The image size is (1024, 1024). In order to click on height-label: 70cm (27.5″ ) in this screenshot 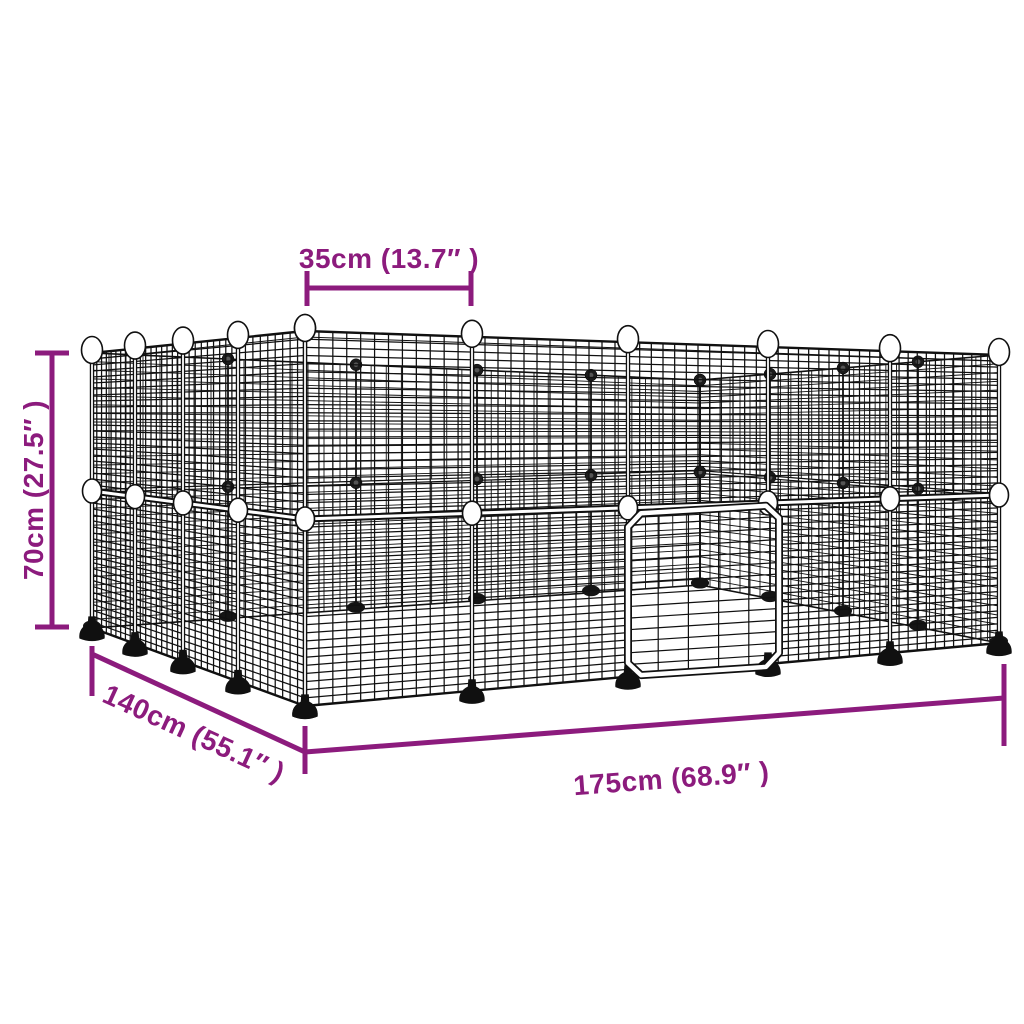, I will do `click(33, 490)`.